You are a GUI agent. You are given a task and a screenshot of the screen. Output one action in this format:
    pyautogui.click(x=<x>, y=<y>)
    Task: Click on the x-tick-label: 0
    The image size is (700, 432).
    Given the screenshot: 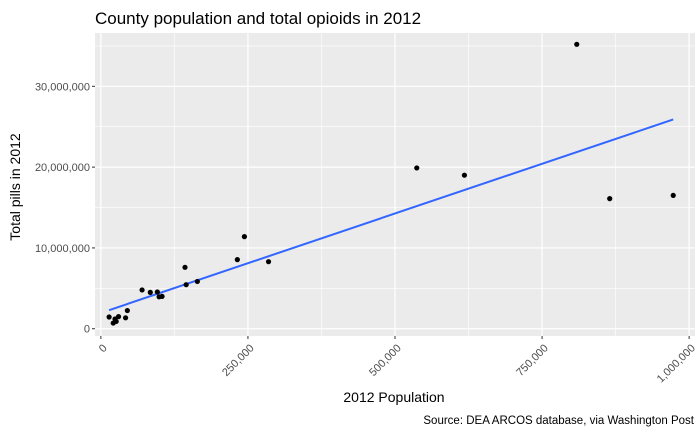 What is the action you would take?
    pyautogui.click(x=103, y=348)
    